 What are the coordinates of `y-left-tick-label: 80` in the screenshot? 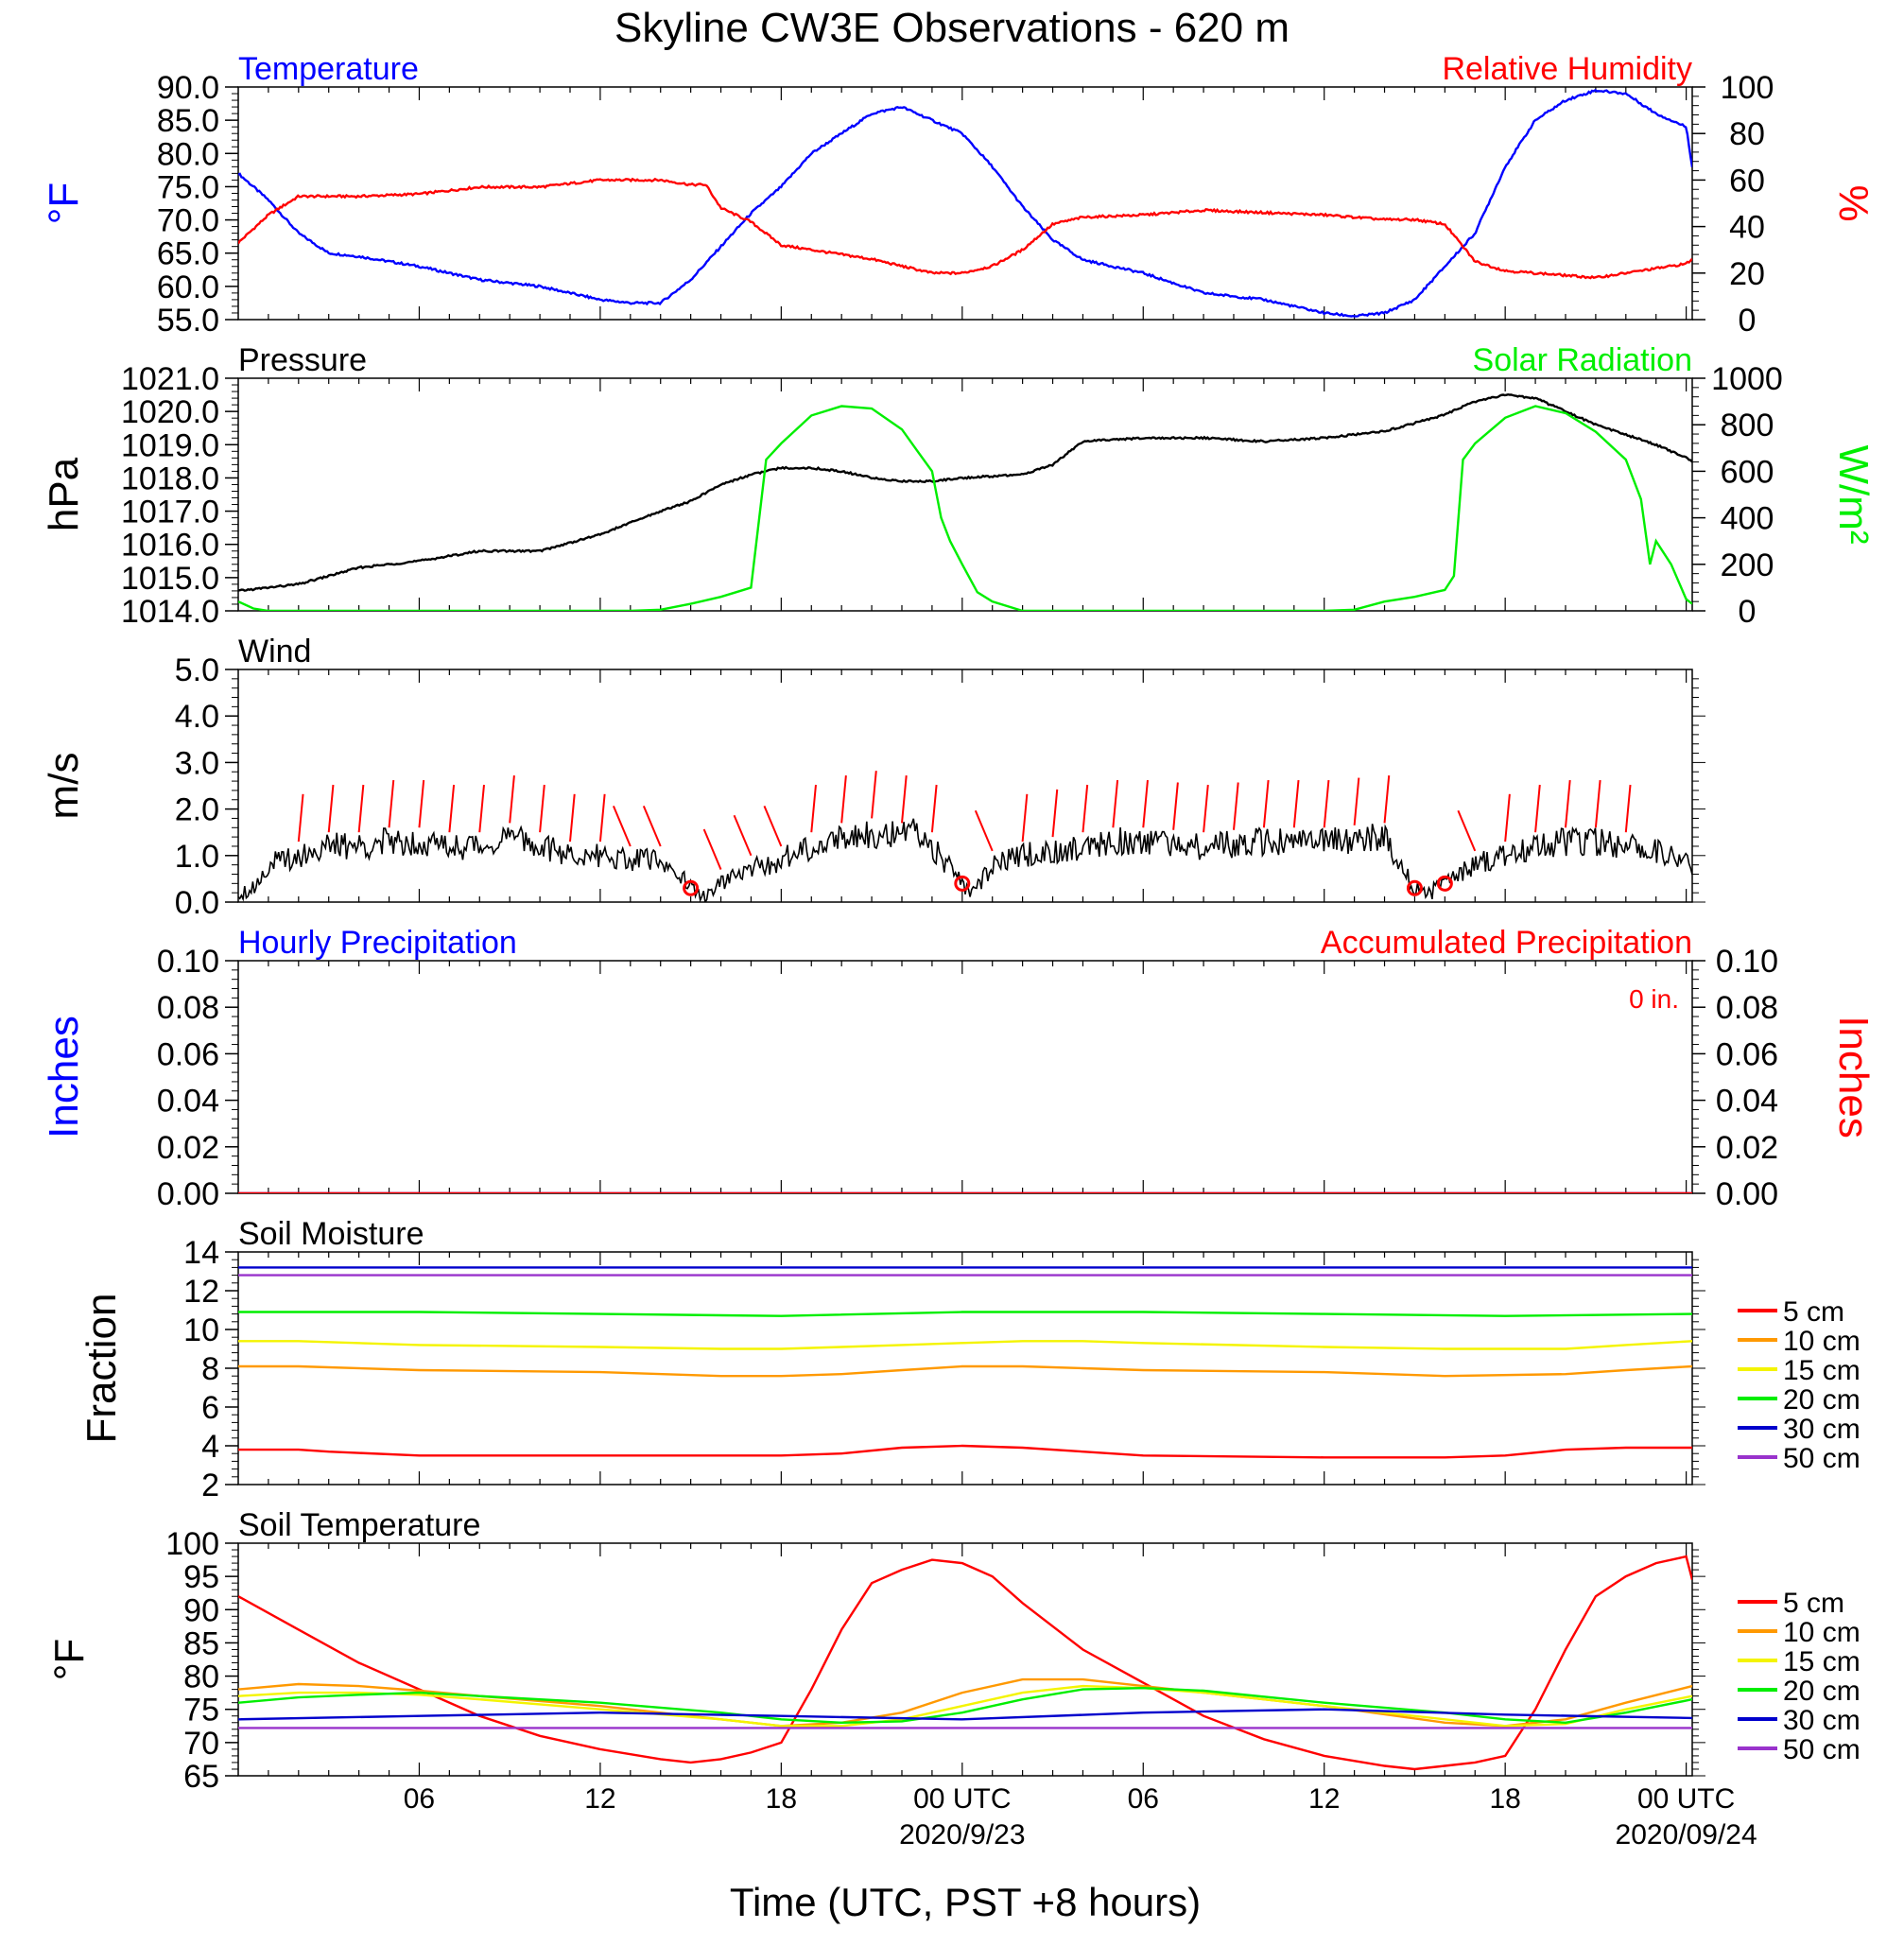 It's located at (201, 1677).